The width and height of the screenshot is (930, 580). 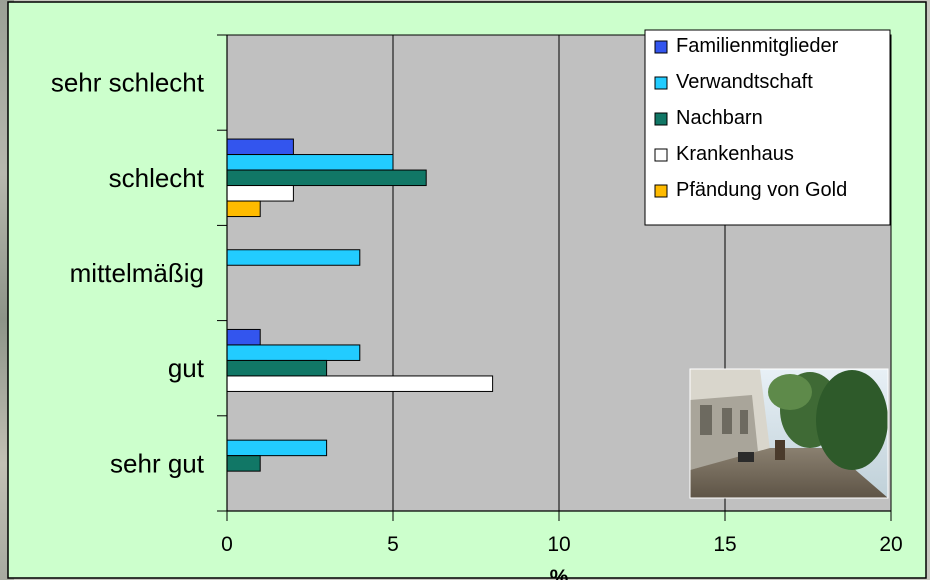 I want to click on x-tick-label: 10, so click(x=558, y=544).